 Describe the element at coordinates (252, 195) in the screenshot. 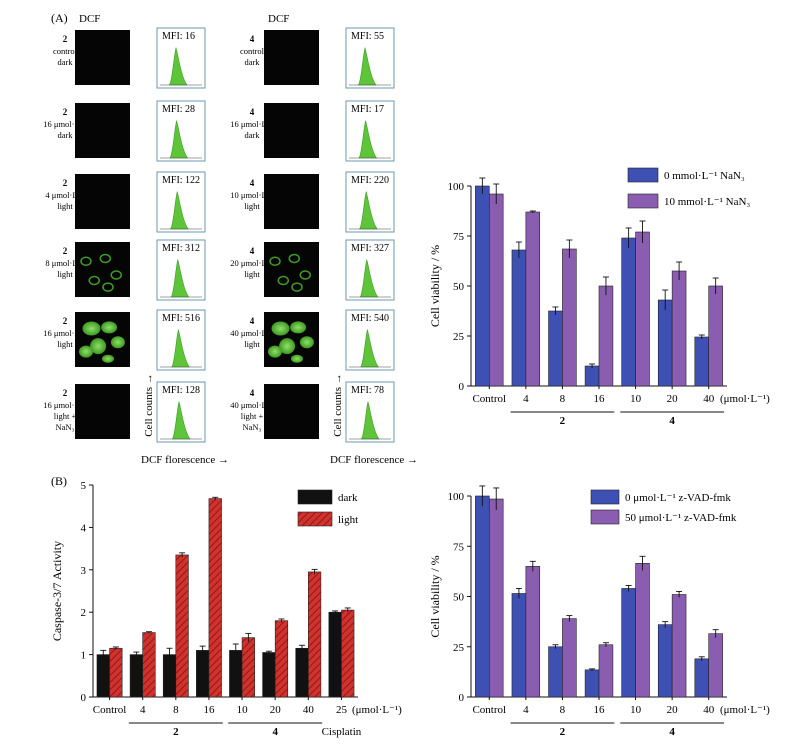

I see `condition-label: 10 μmol·L⁻¹` at that location.